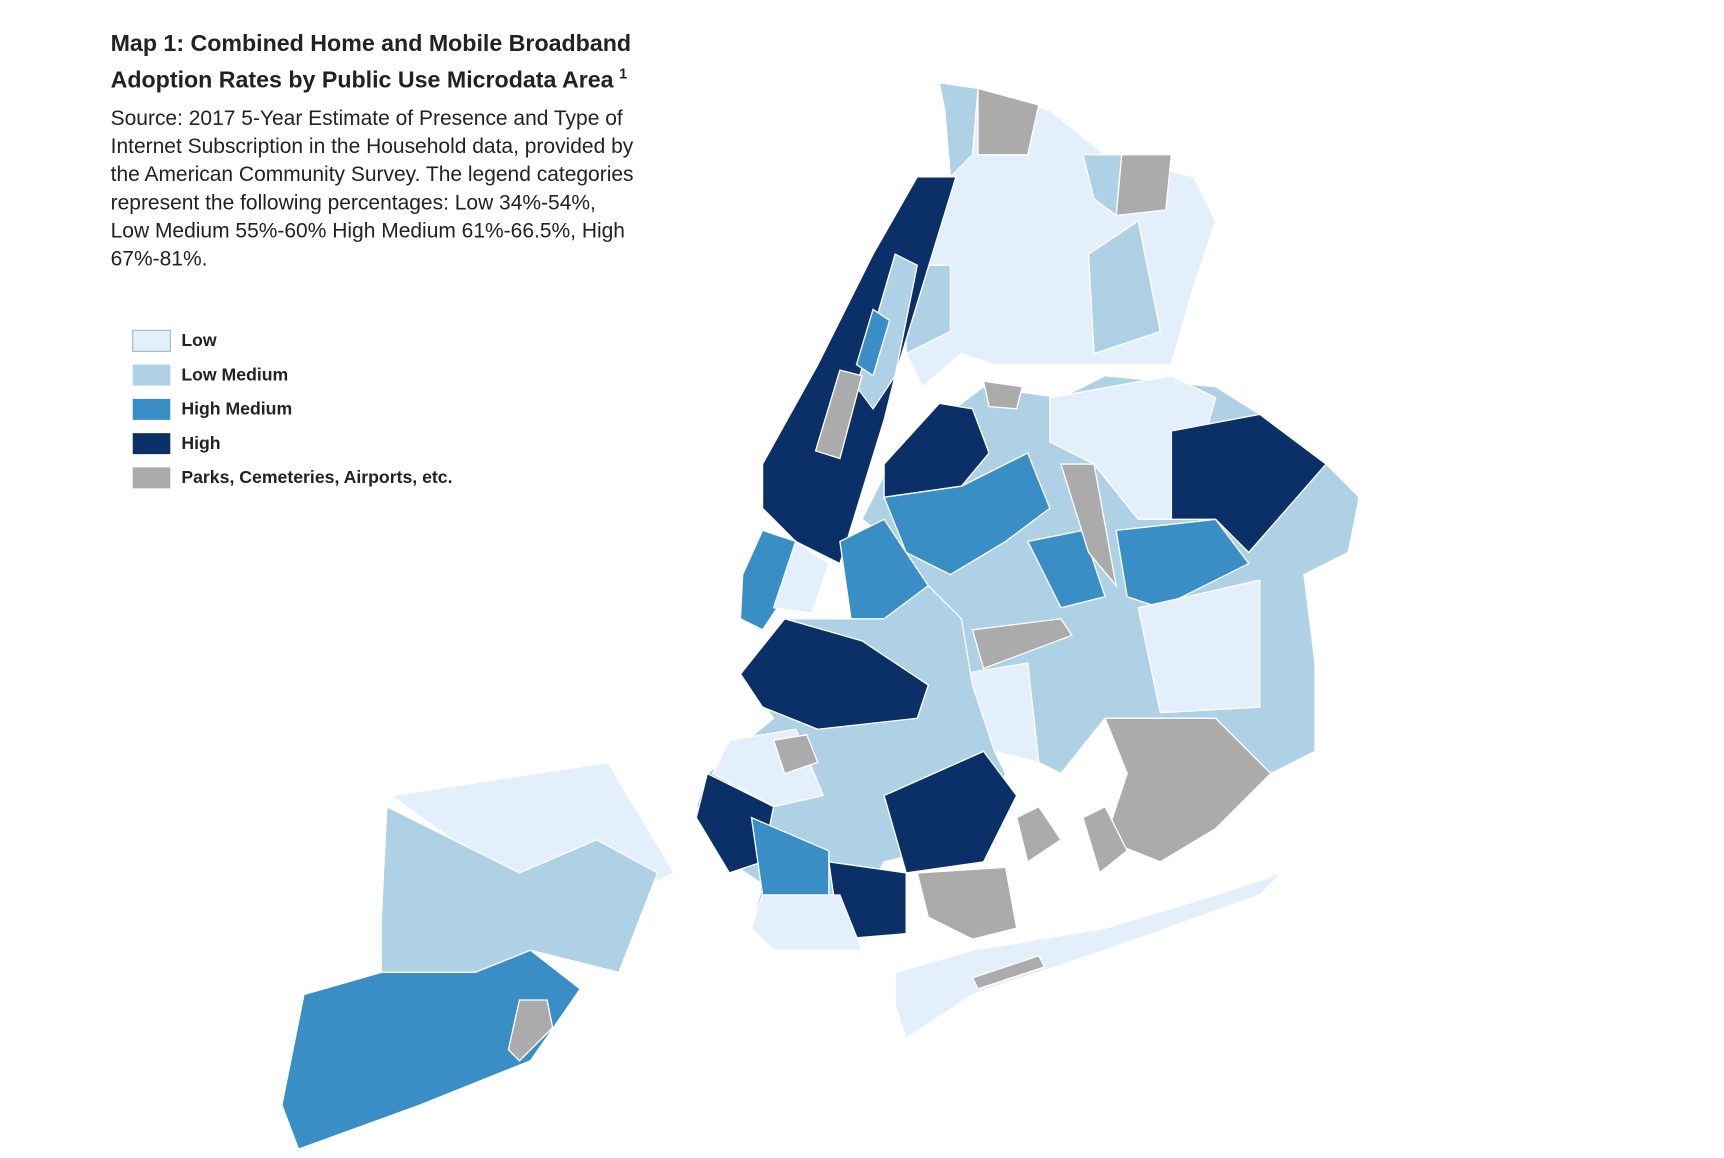 The height and width of the screenshot is (1158, 1724). Describe the element at coordinates (316, 477) in the screenshot. I see `legend-label: Parks, Cemeteries, Airports, etc.` at that location.